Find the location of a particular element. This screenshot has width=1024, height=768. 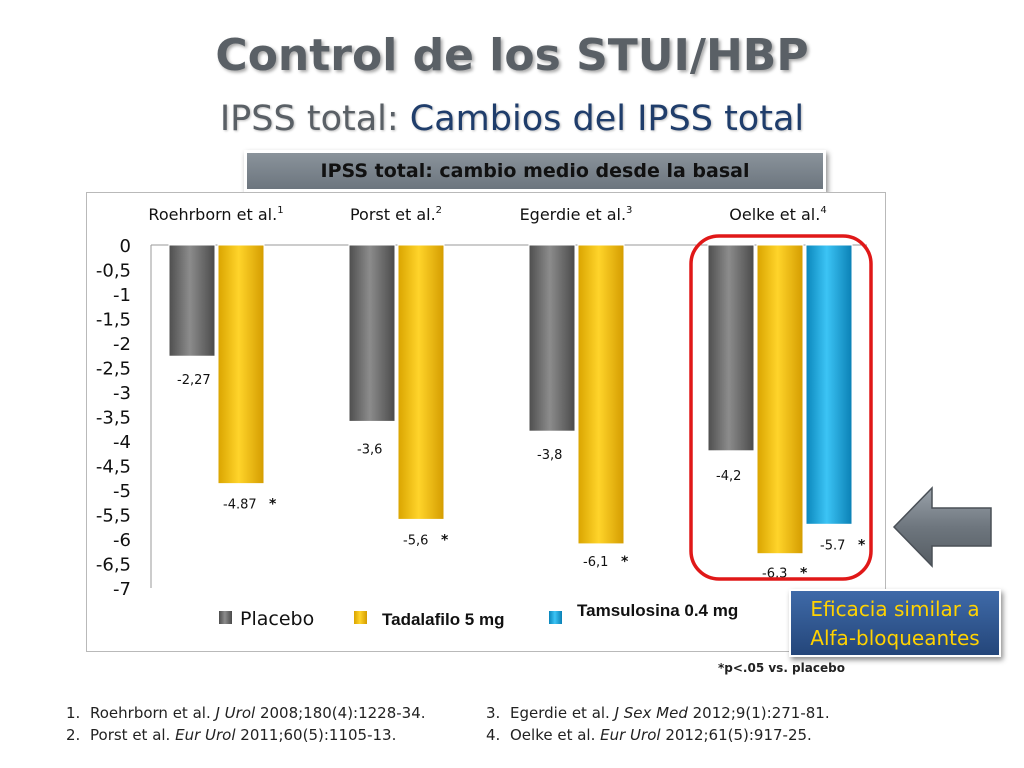

efficacy-callout: Eficacia similar a Alfa-bloqueantes is located at coordinates (895, 623).